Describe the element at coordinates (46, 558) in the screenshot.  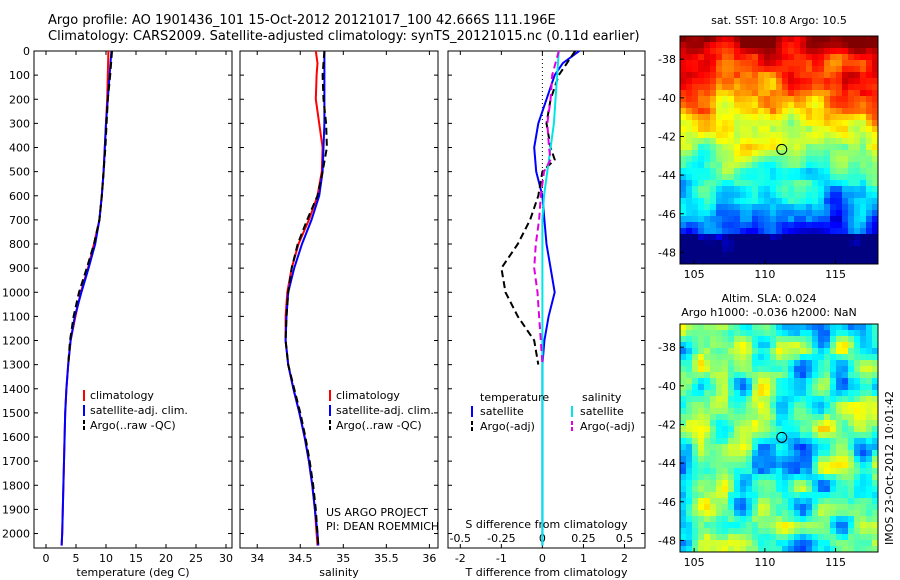
I see `x-tick-label: 0` at that location.